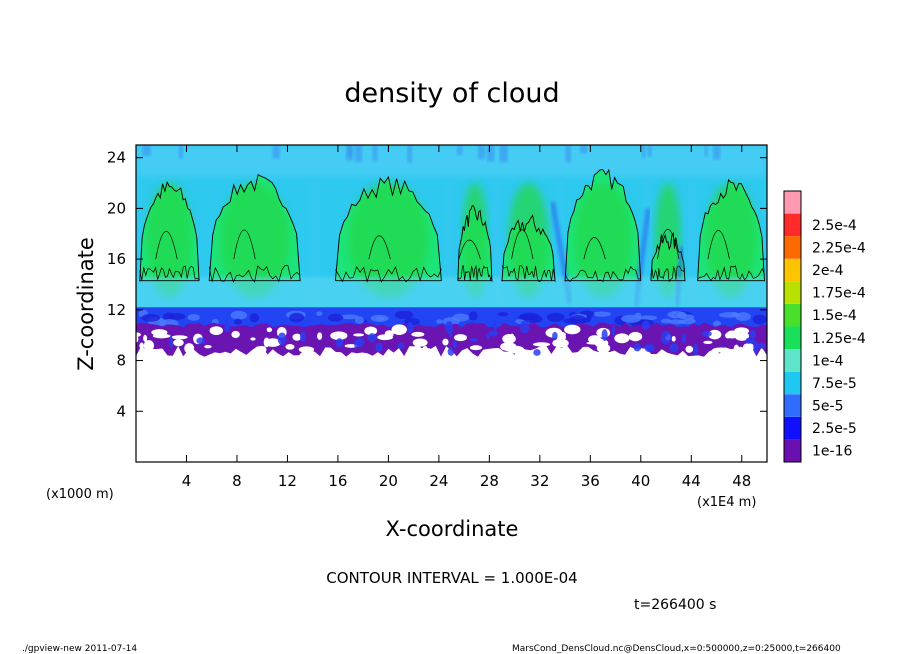 This screenshot has width=904, height=654. I want to click on colorbar-label: 1.75e-4, so click(839, 294).